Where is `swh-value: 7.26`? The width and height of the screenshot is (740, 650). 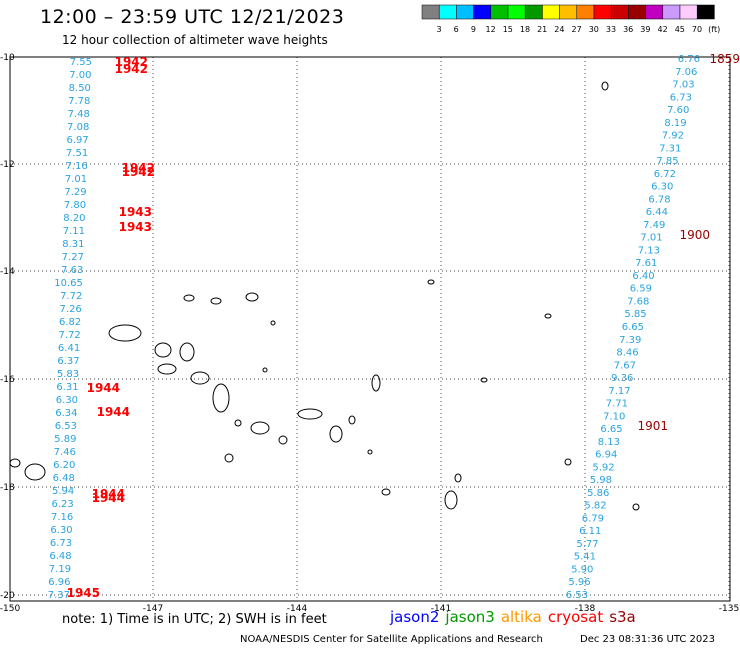 swh-value: 7.26 is located at coordinates (71, 309).